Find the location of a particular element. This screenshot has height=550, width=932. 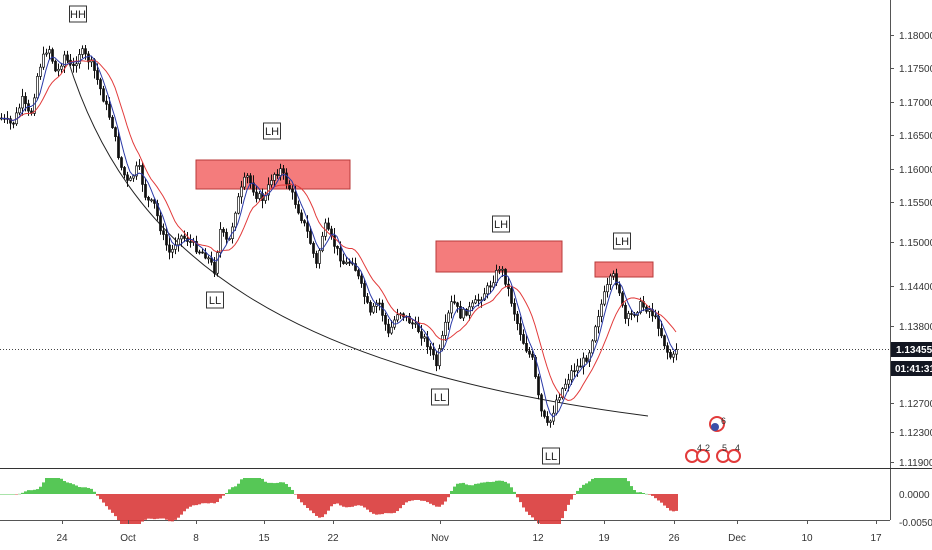

price-tick-label: 1.16000 is located at coordinates (915, 170).